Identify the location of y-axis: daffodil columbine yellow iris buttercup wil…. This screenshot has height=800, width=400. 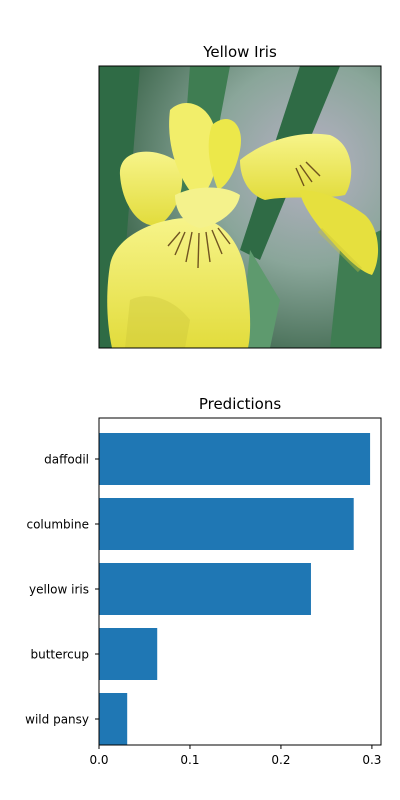
(62, 590).